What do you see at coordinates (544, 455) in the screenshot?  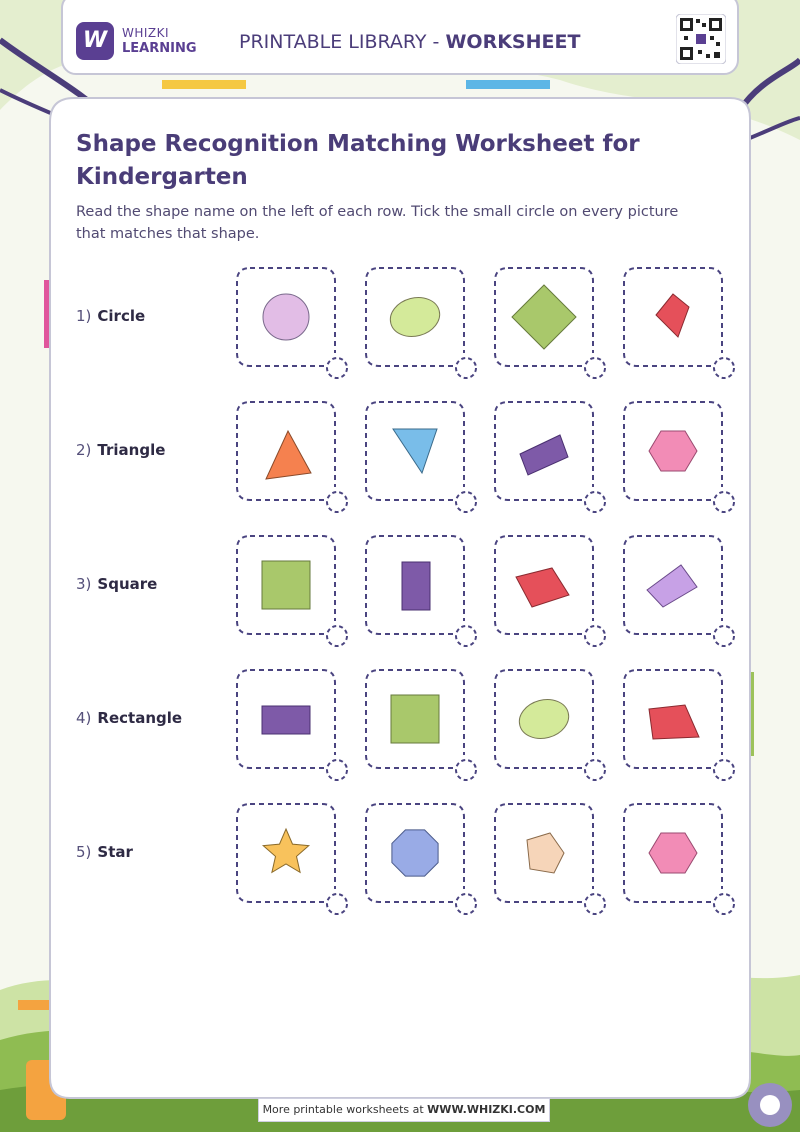 I see `rotated-rectangle-shape` at bounding box center [544, 455].